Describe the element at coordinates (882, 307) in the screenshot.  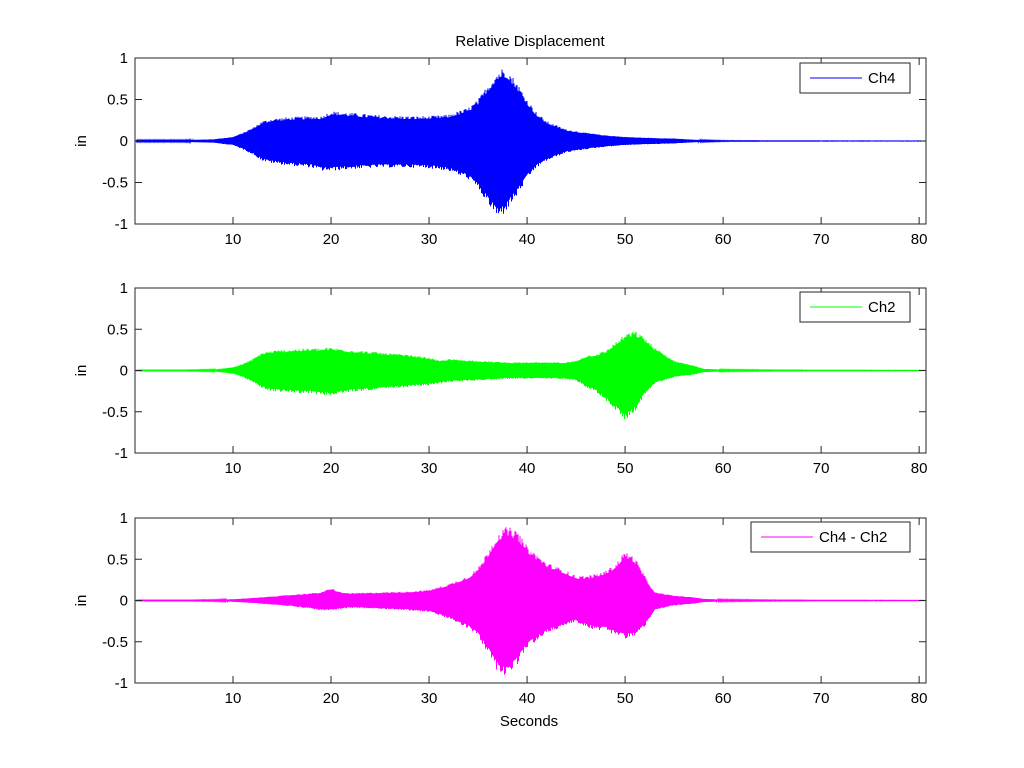
I see `legend-label: Ch2` at that location.